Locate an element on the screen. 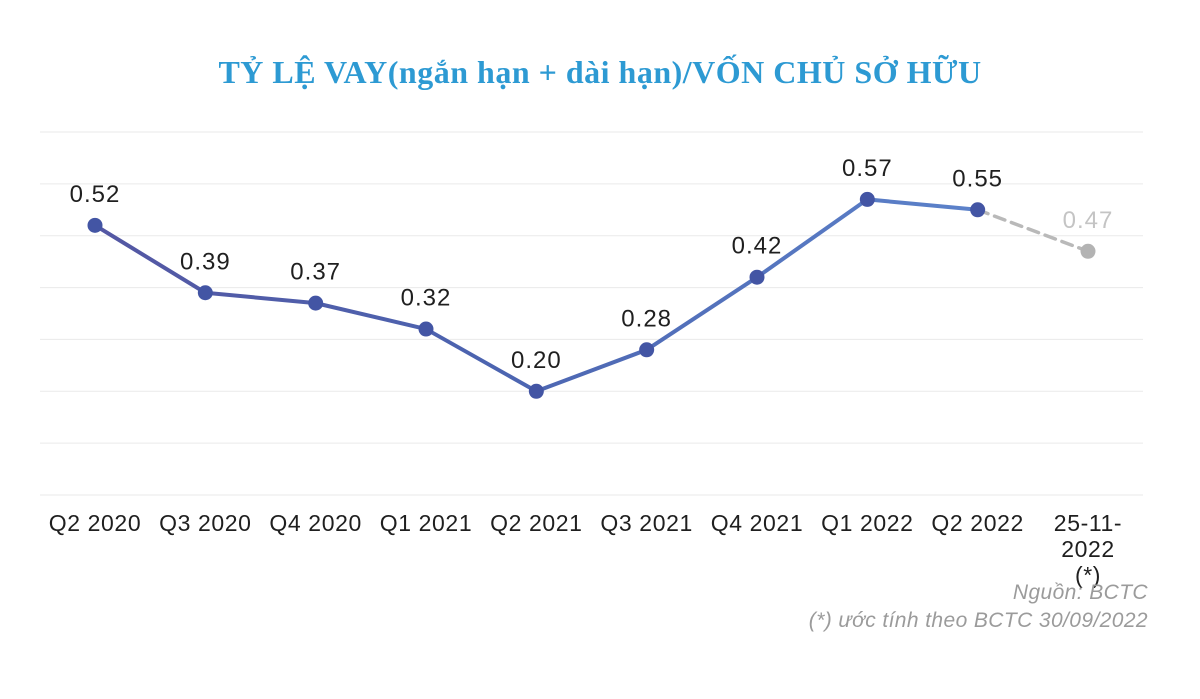 The width and height of the screenshot is (1200, 699). value-label: 0.32 is located at coordinates (426, 298).